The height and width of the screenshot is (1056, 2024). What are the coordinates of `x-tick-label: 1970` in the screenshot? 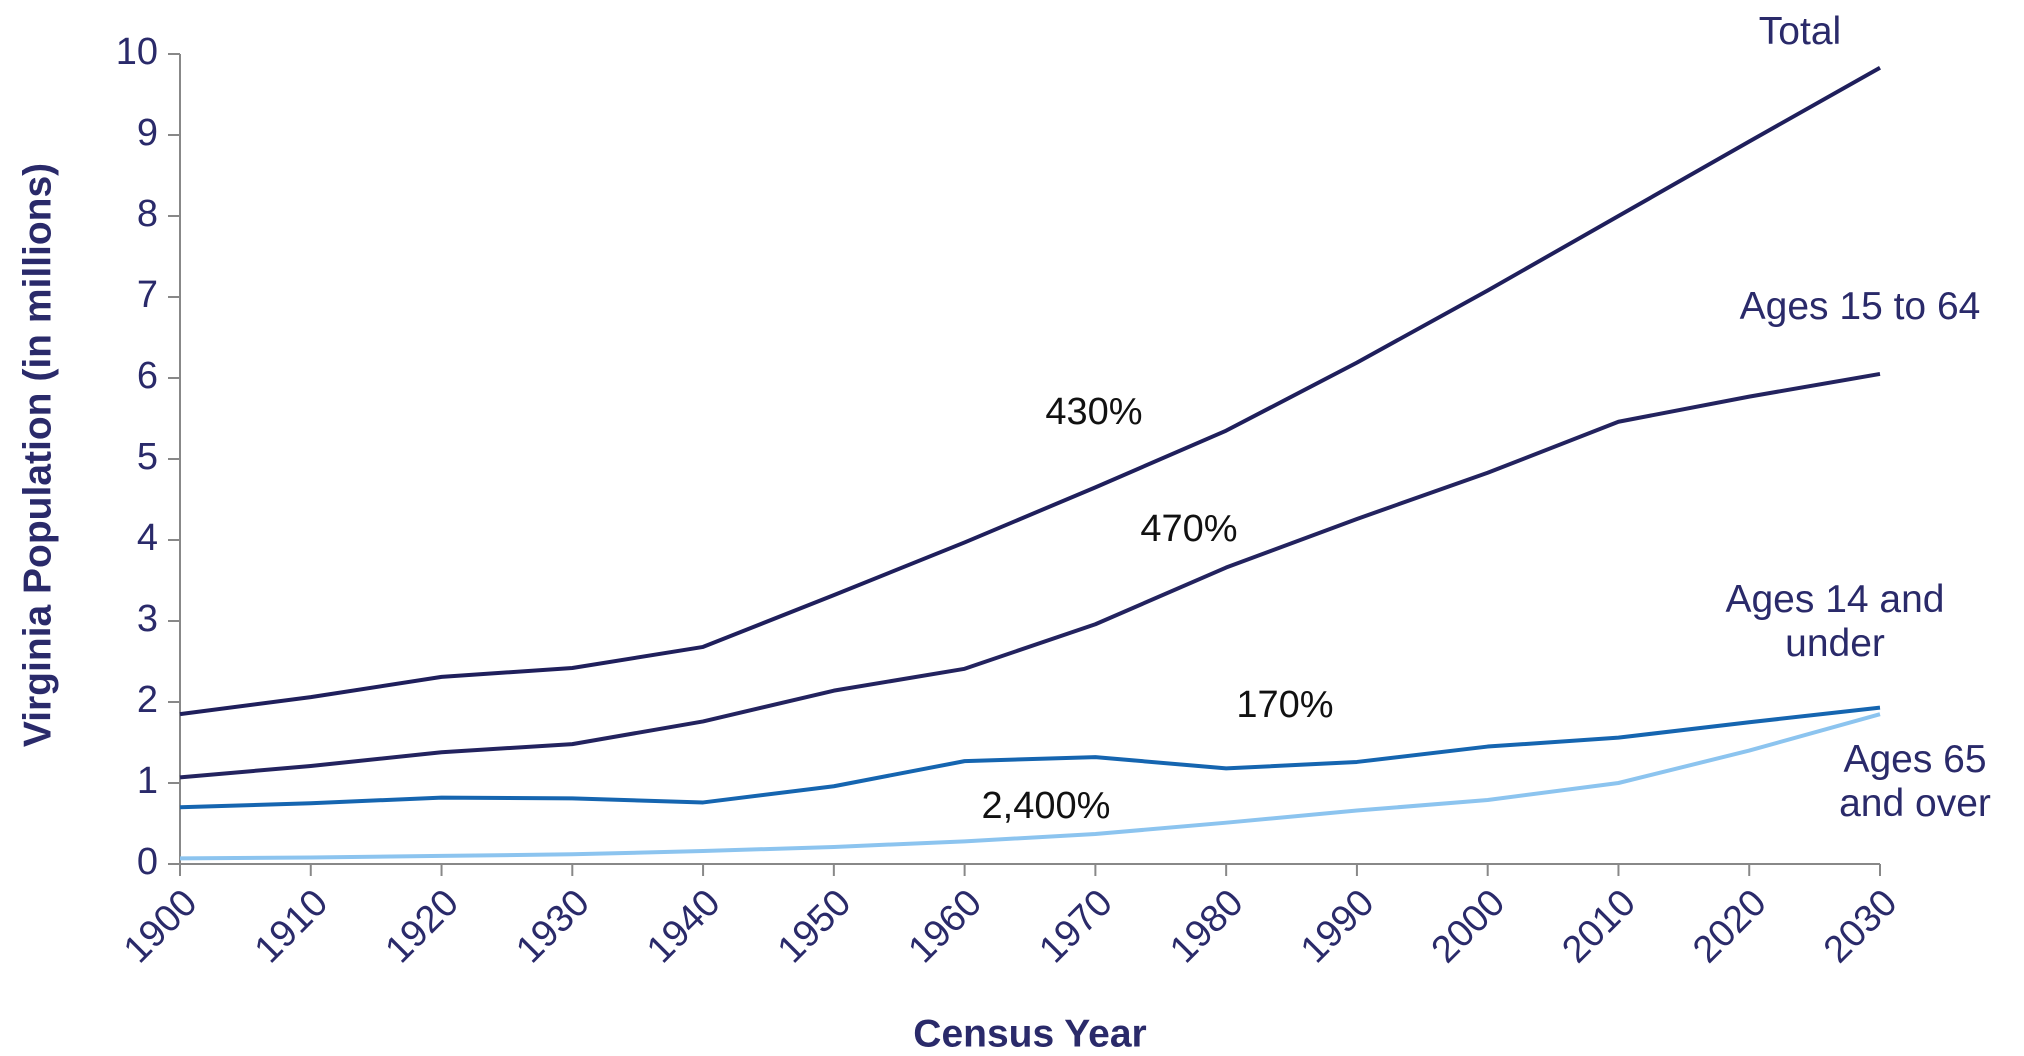 It's located at (1075, 926).